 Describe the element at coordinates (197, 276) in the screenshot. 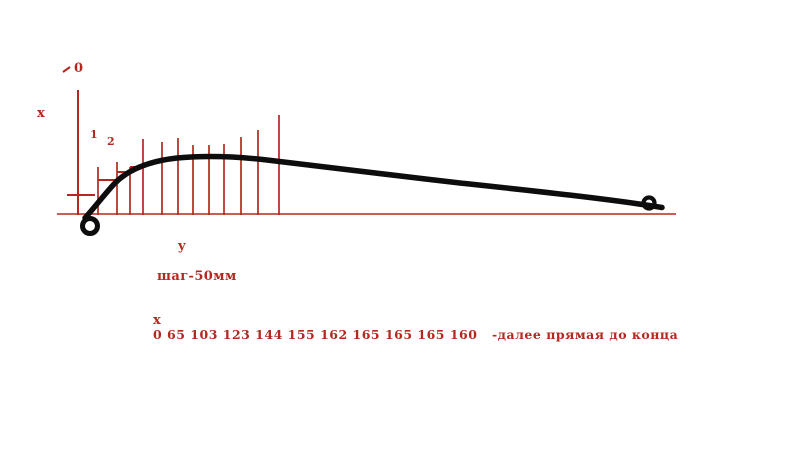

I see `step-note: шаг-50мм` at that location.